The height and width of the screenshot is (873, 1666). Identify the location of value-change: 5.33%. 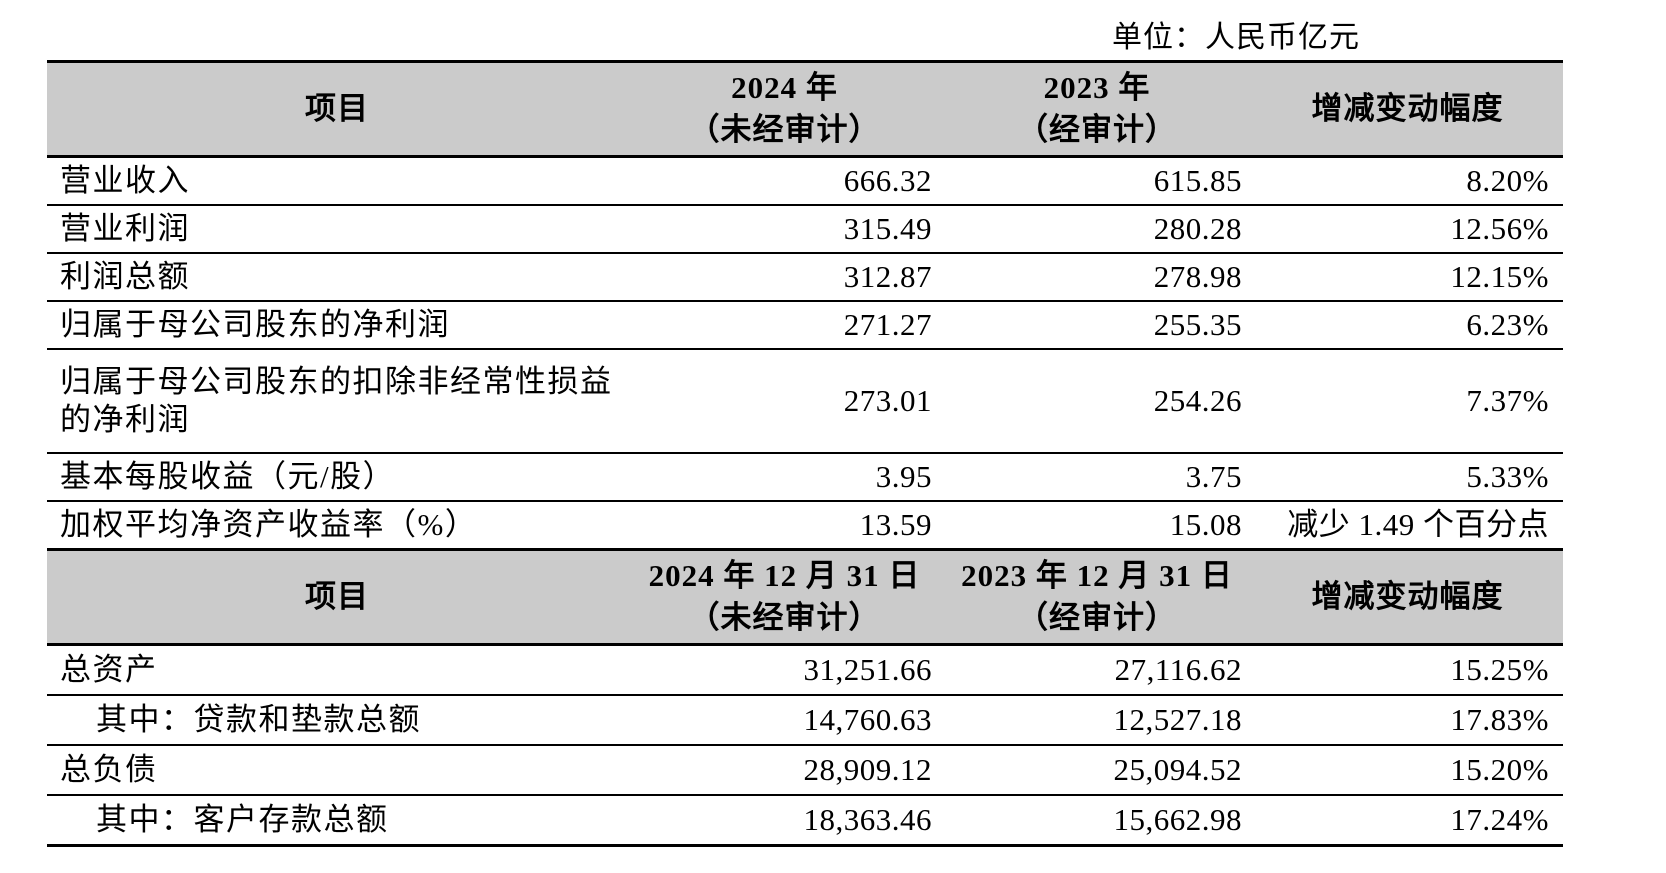
(1407, 477).